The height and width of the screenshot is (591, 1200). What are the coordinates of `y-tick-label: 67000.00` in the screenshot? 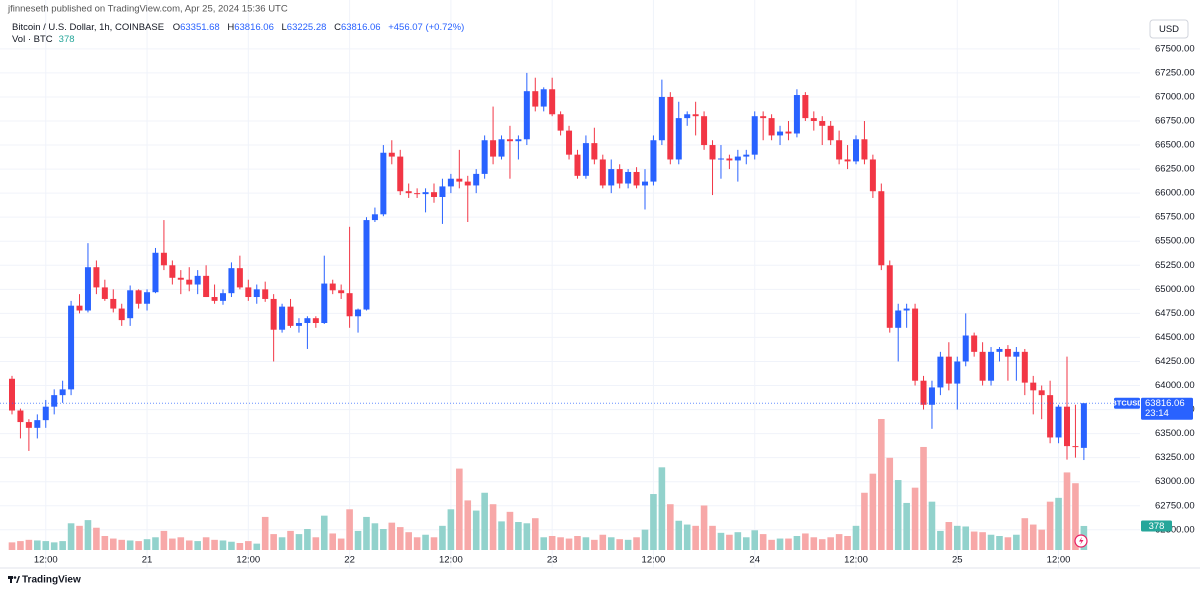 It's located at (1175, 96).